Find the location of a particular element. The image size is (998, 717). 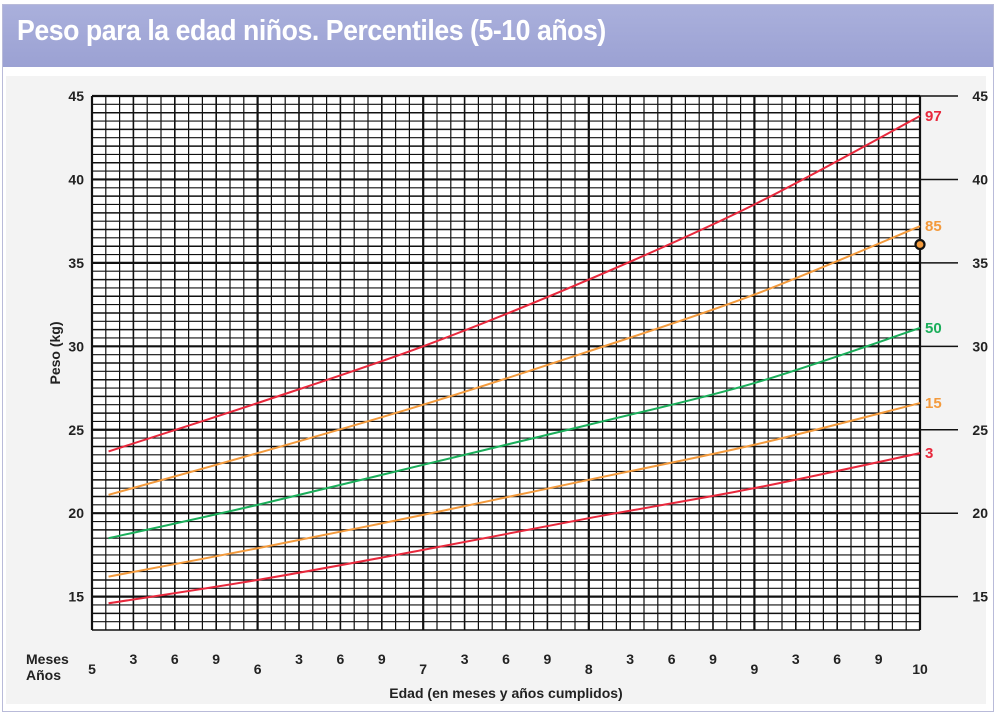

x-tick-label-year: 8 is located at coordinates (589, 669).